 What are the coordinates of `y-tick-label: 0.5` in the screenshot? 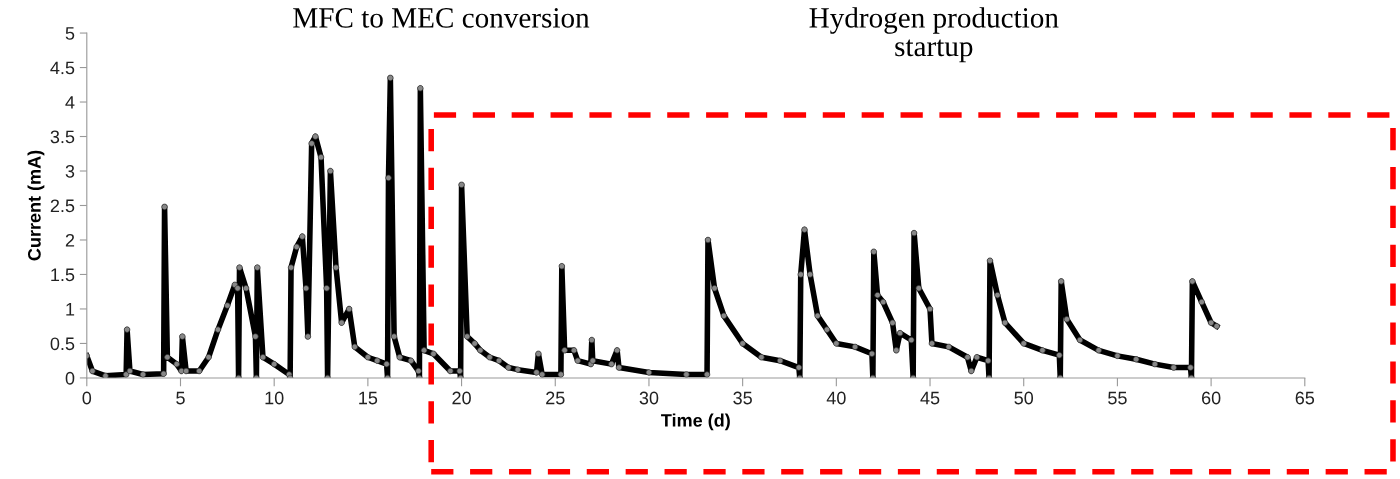 It's located at (62, 344).